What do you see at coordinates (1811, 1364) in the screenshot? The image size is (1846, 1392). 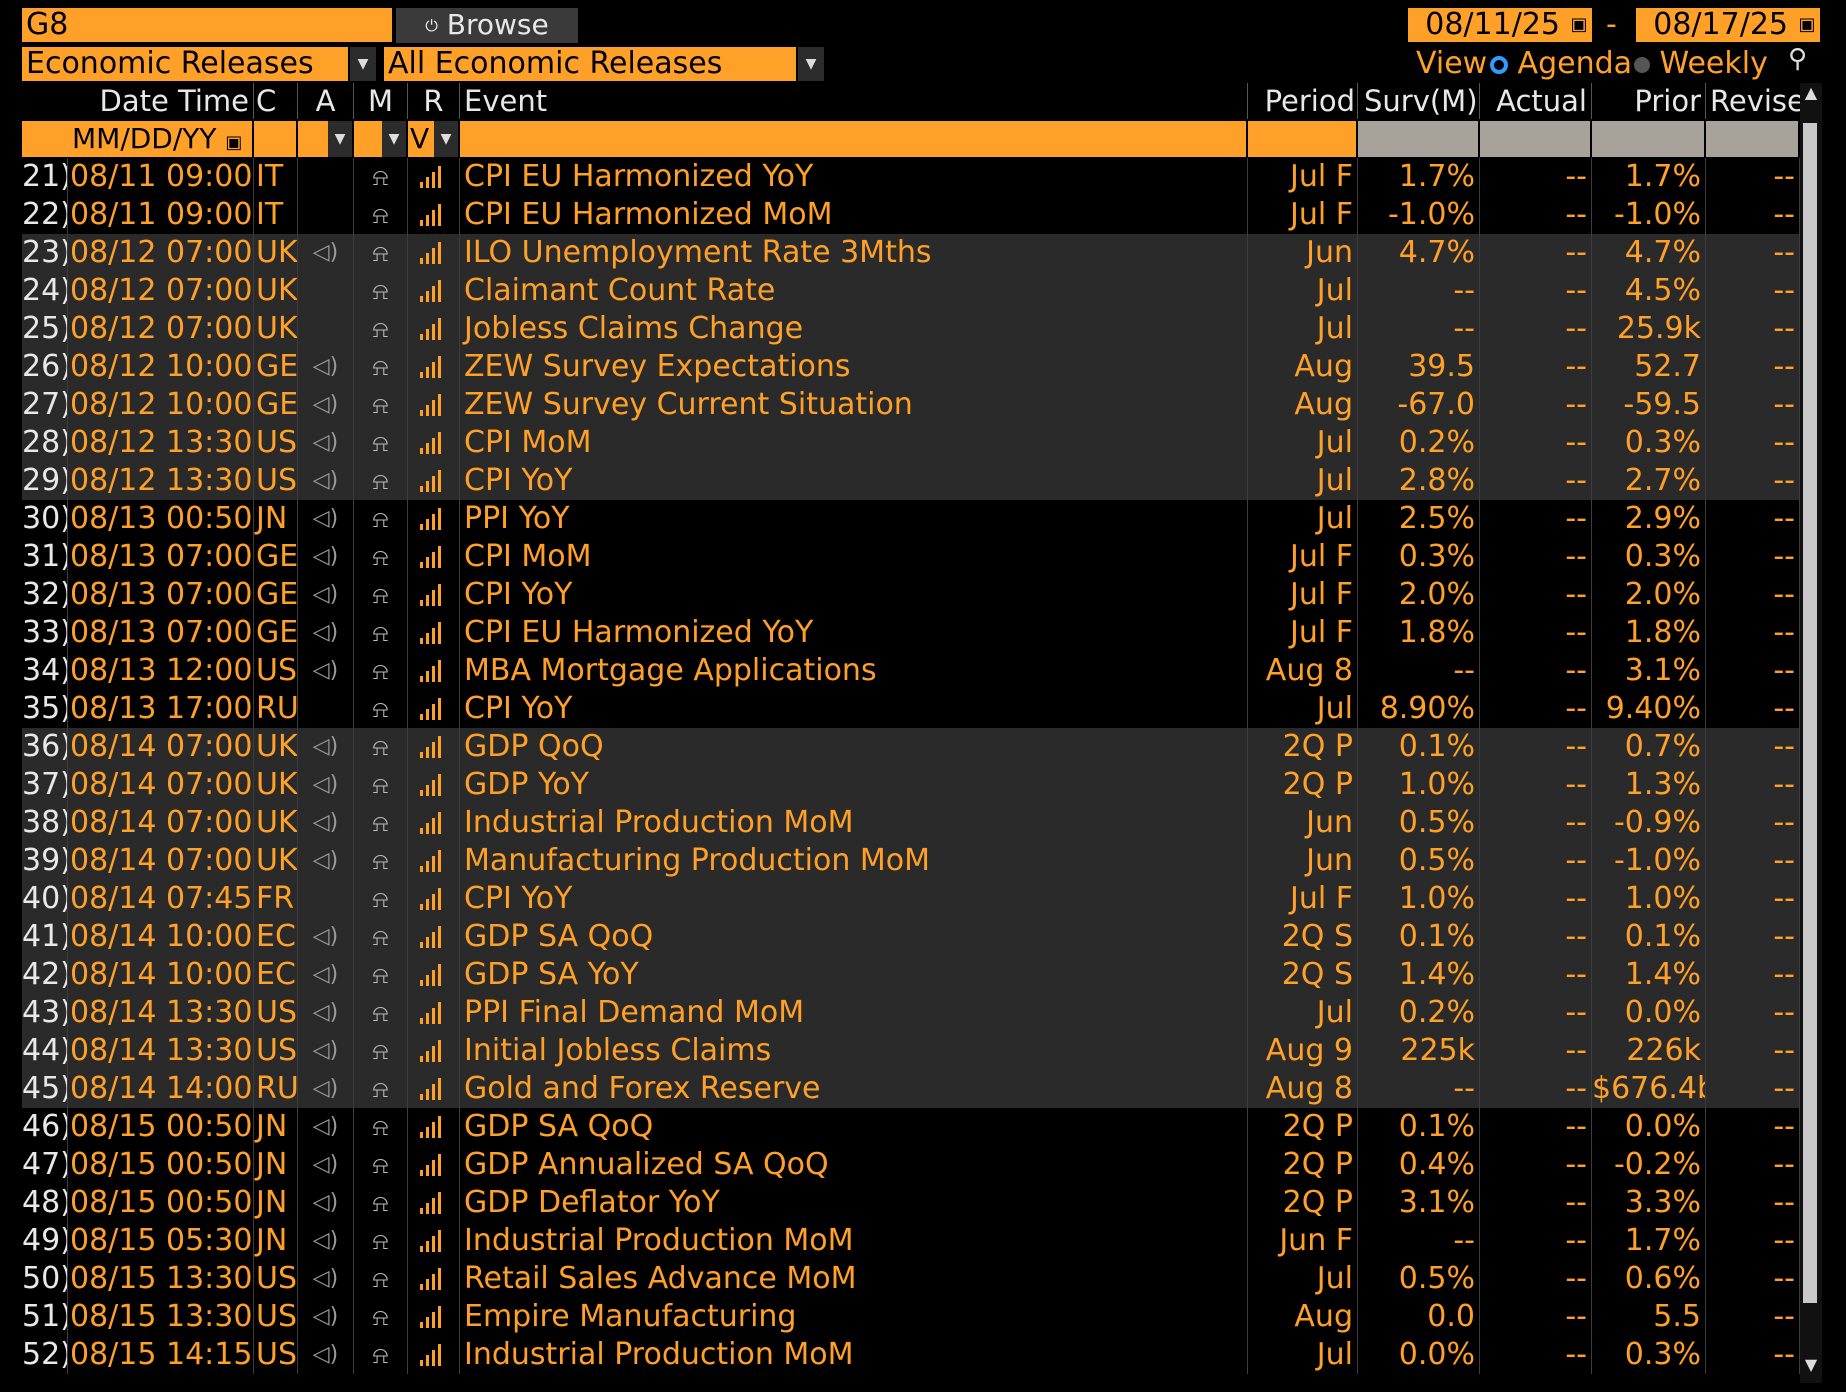 I see `scroll-down-icon: ▼` at bounding box center [1811, 1364].